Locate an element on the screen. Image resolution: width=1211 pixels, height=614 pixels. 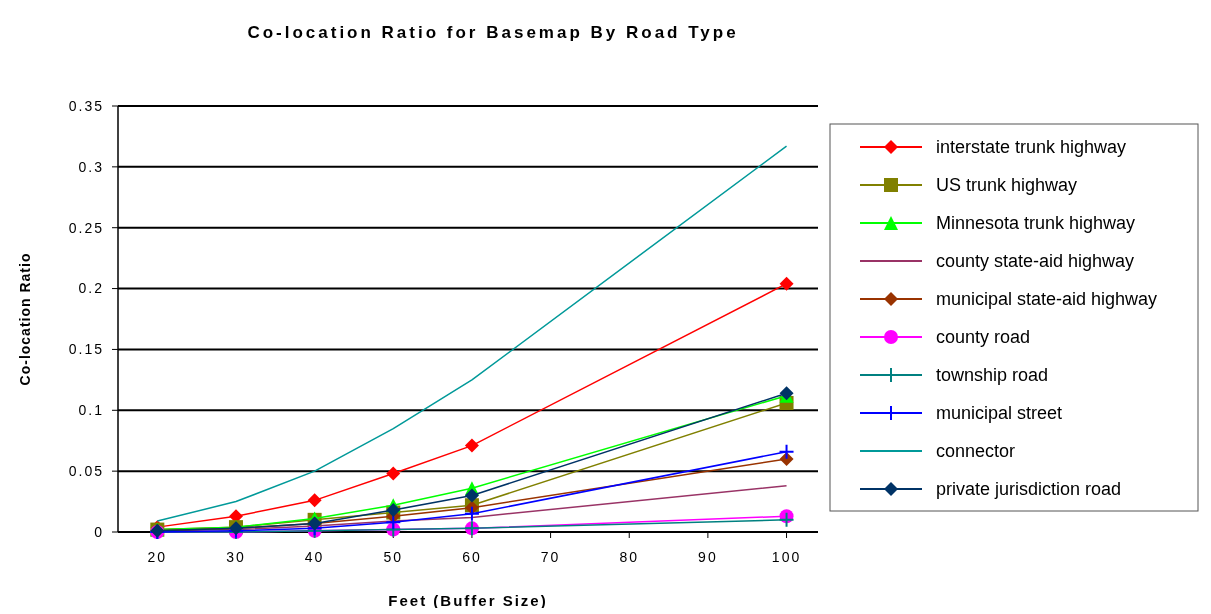
y-tick-label: 0.25 is located at coordinates (86, 227).